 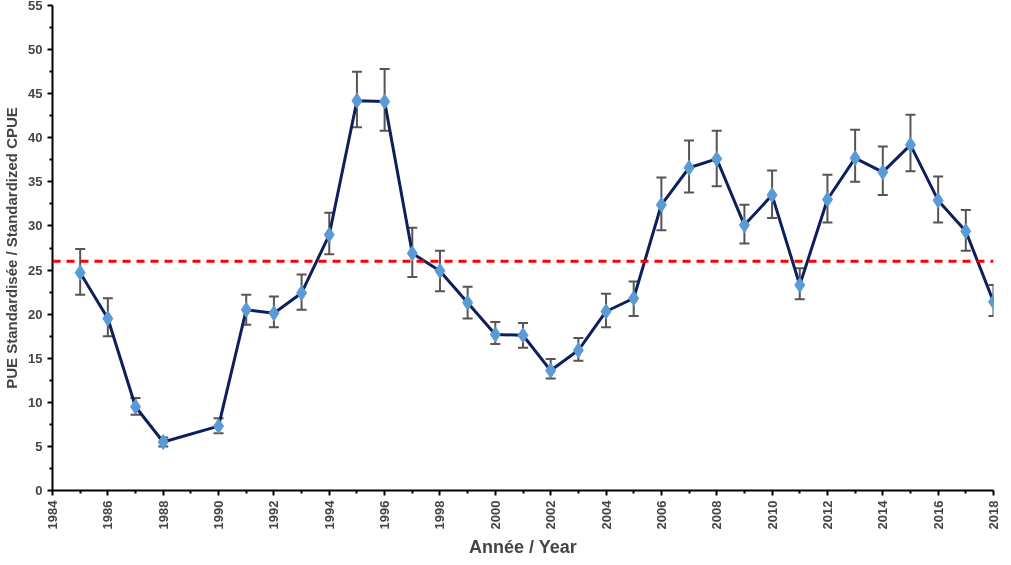 What do you see at coordinates (274, 515) in the screenshot?
I see `x-tick-label: 1992` at bounding box center [274, 515].